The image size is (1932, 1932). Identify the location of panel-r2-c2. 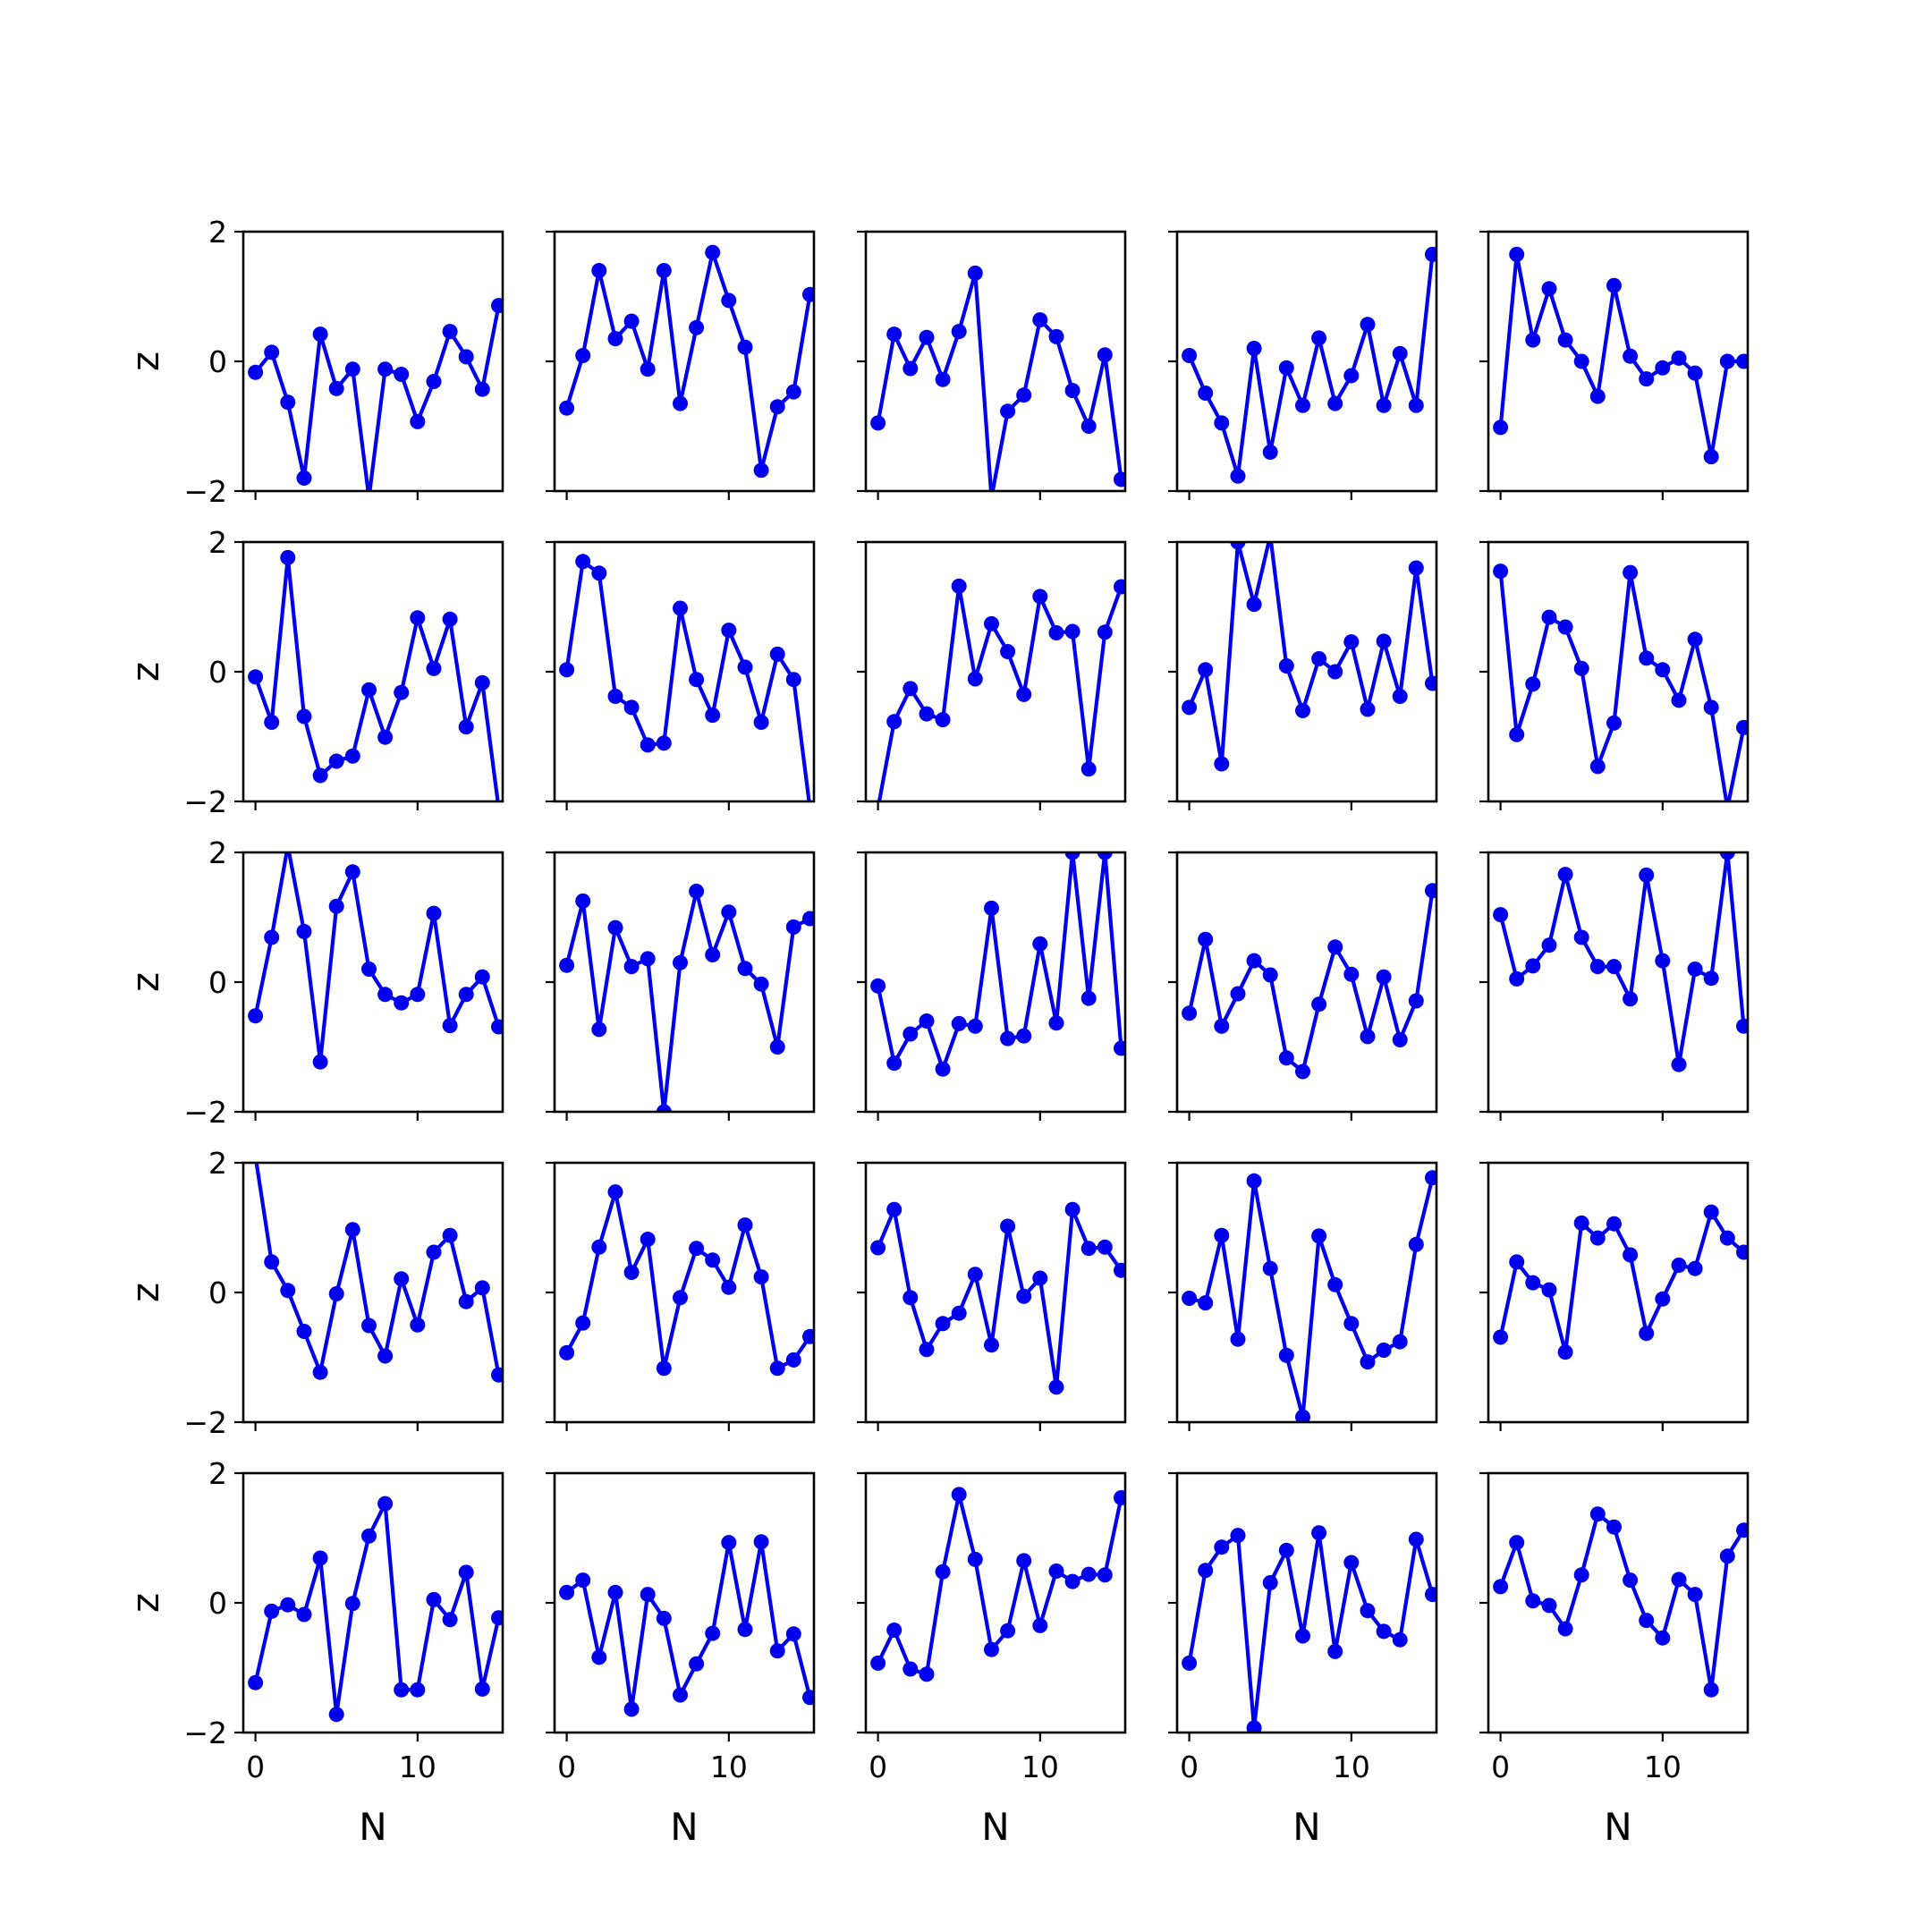
(681, 675).